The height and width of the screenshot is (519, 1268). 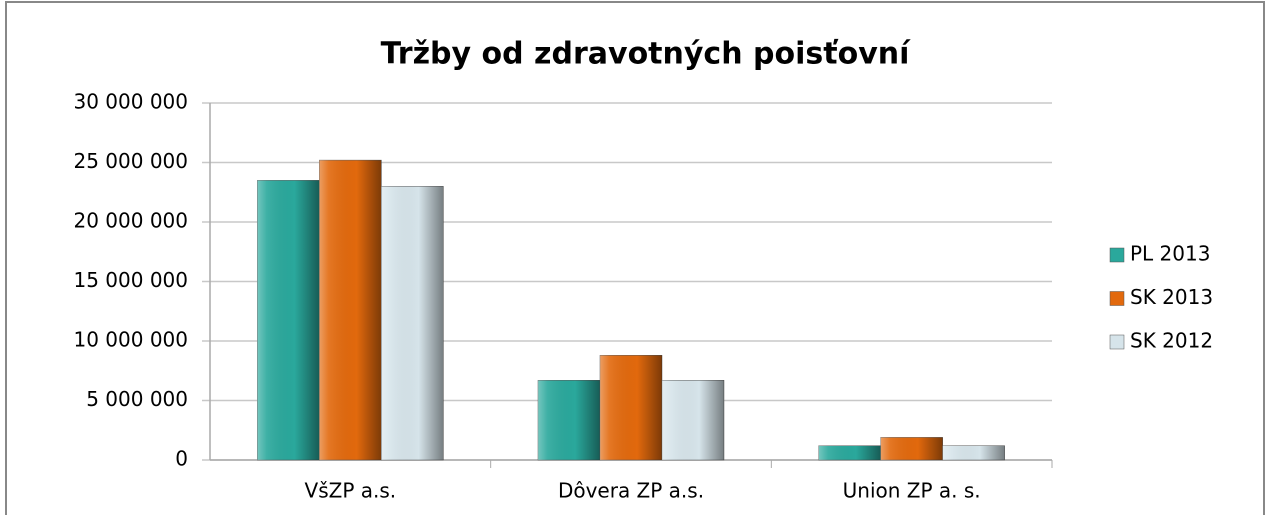 What do you see at coordinates (130, 161) in the screenshot?
I see `y-tick-label: 25 000 000` at bounding box center [130, 161].